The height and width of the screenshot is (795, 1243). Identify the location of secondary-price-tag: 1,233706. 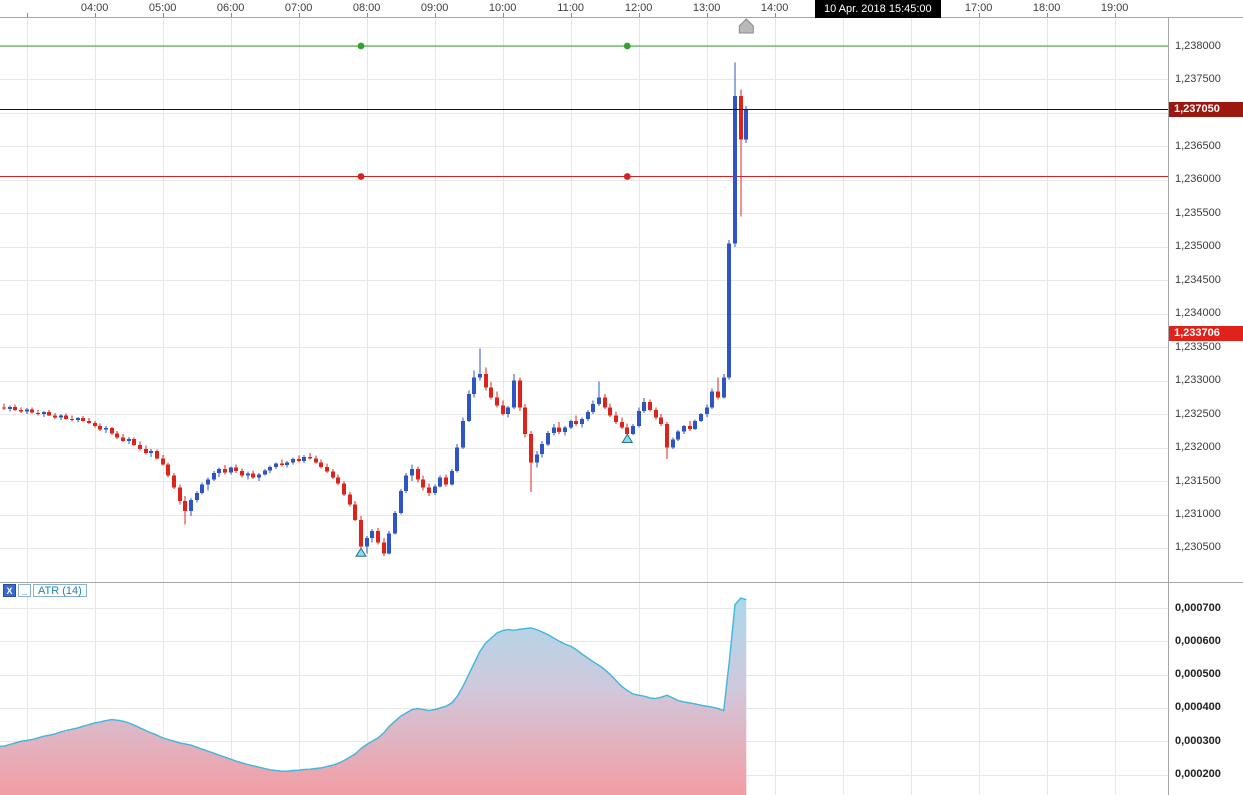
(1206, 333).